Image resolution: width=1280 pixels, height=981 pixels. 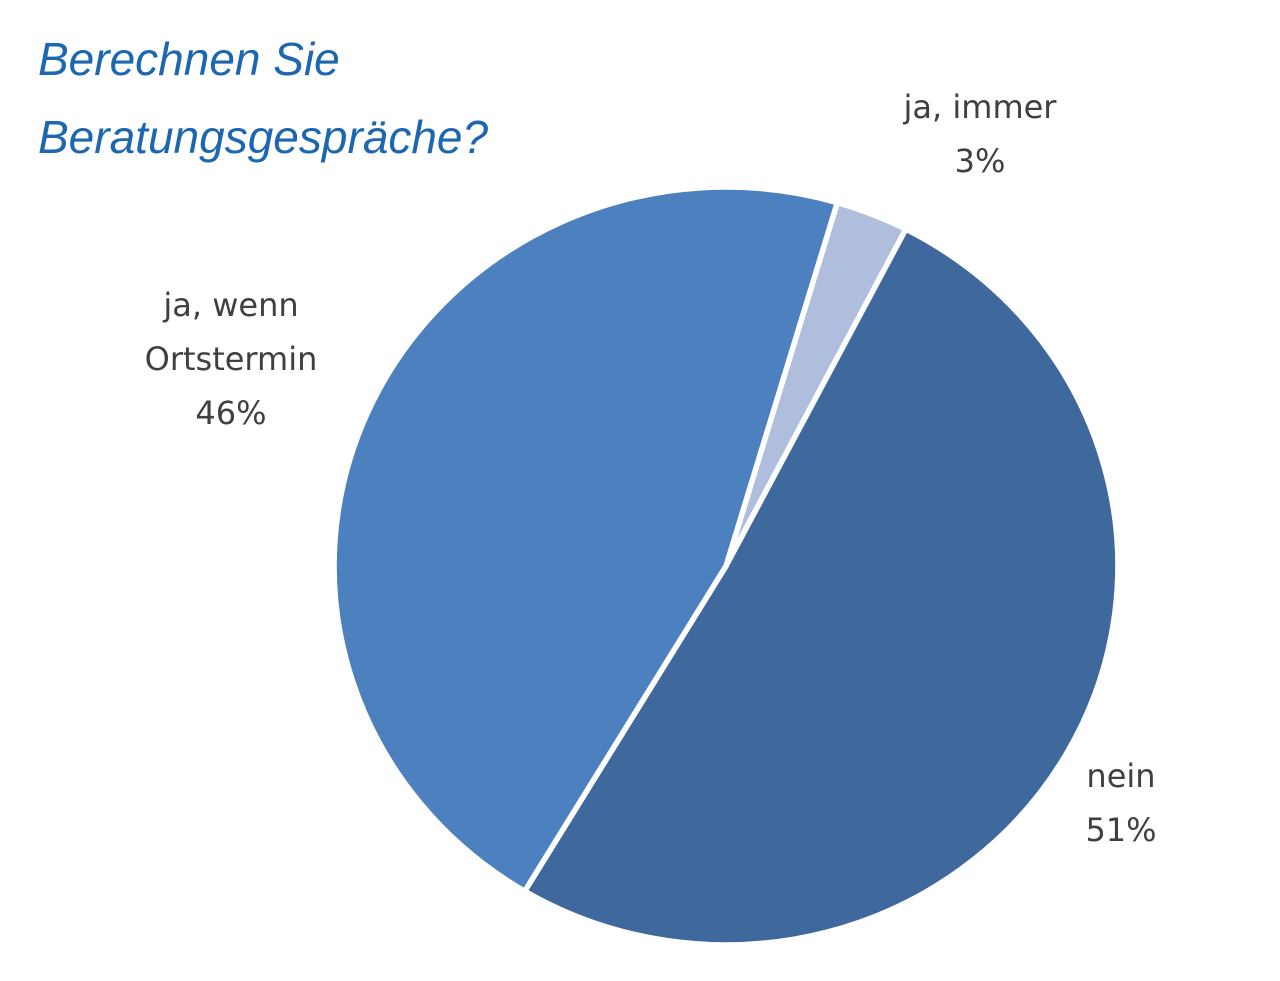 What do you see at coordinates (1121, 830) in the screenshot?
I see `slice-label-value: 51%` at bounding box center [1121, 830].